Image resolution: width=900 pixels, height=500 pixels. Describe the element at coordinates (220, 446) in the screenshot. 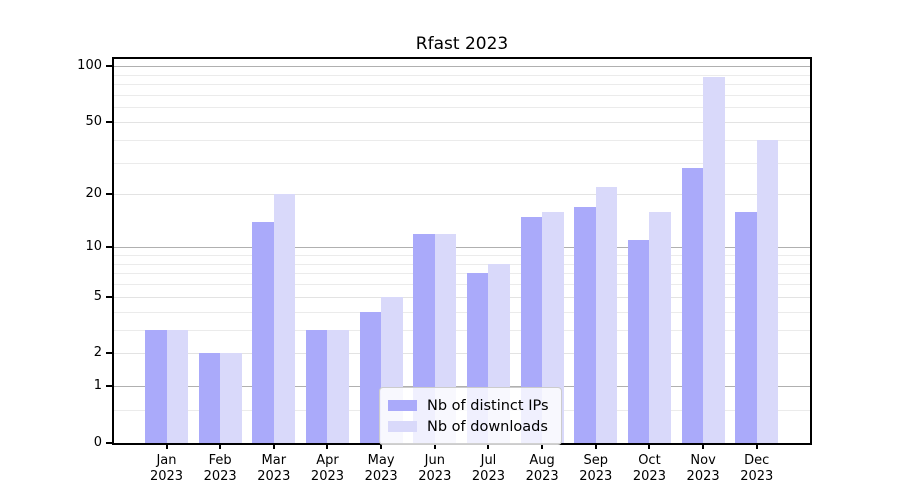

I see `x-axis-tick-mark-feb` at that location.